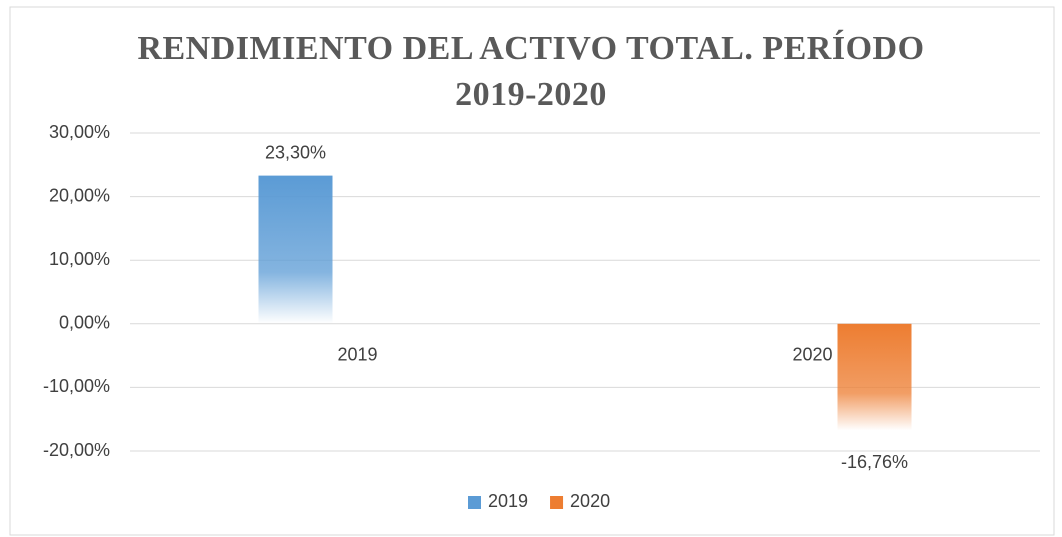 This screenshot has height=537, width=1062. Describe the element at coordinates (874, 462) in the screenshot. I see `data-label: -16,76%` at that location.